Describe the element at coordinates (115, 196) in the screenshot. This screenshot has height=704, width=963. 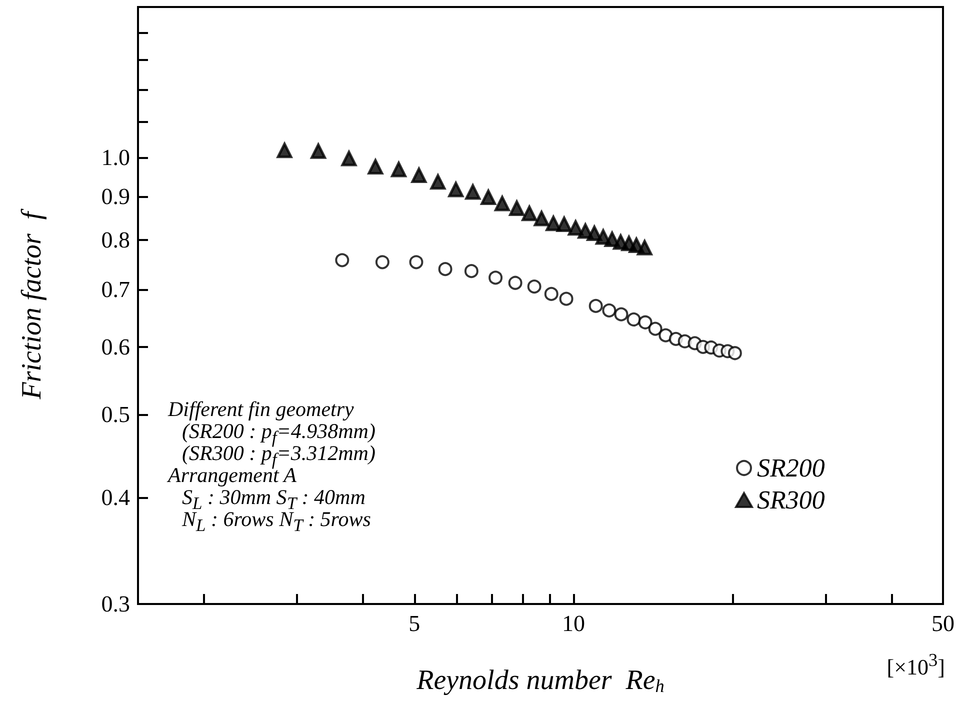
I see `y-tick-label: 0.9` at that location.